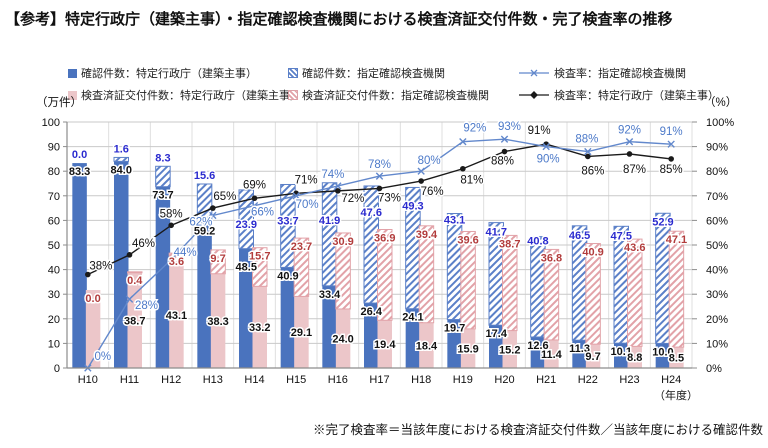  Describe the element at coordinates (421, 380) in the screenshot. I see `x-axis-tick: H18` at that location.